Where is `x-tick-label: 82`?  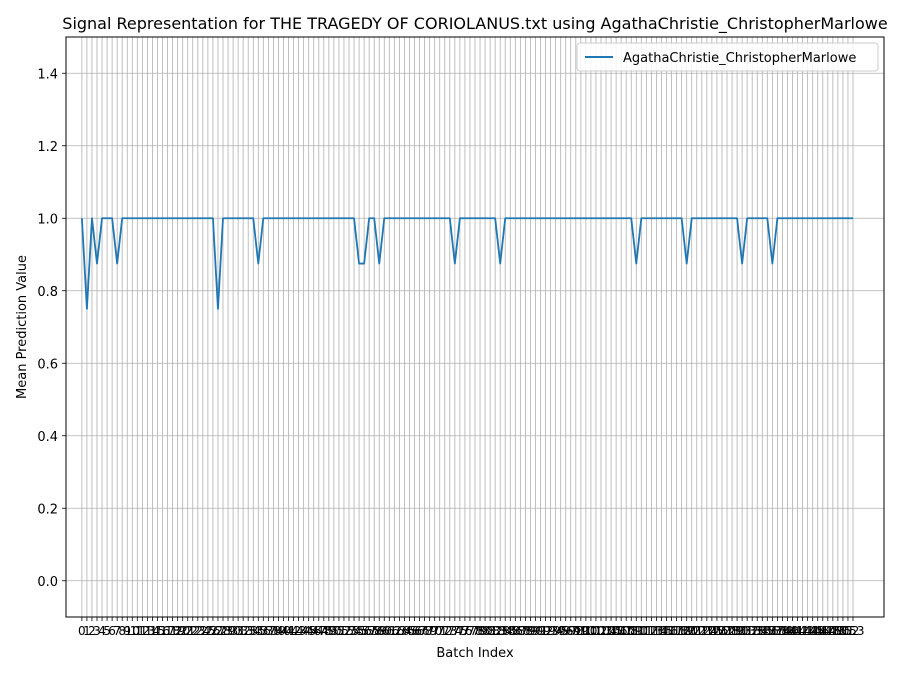 x-tick-label: 82 is located at coordinates (495, 631).